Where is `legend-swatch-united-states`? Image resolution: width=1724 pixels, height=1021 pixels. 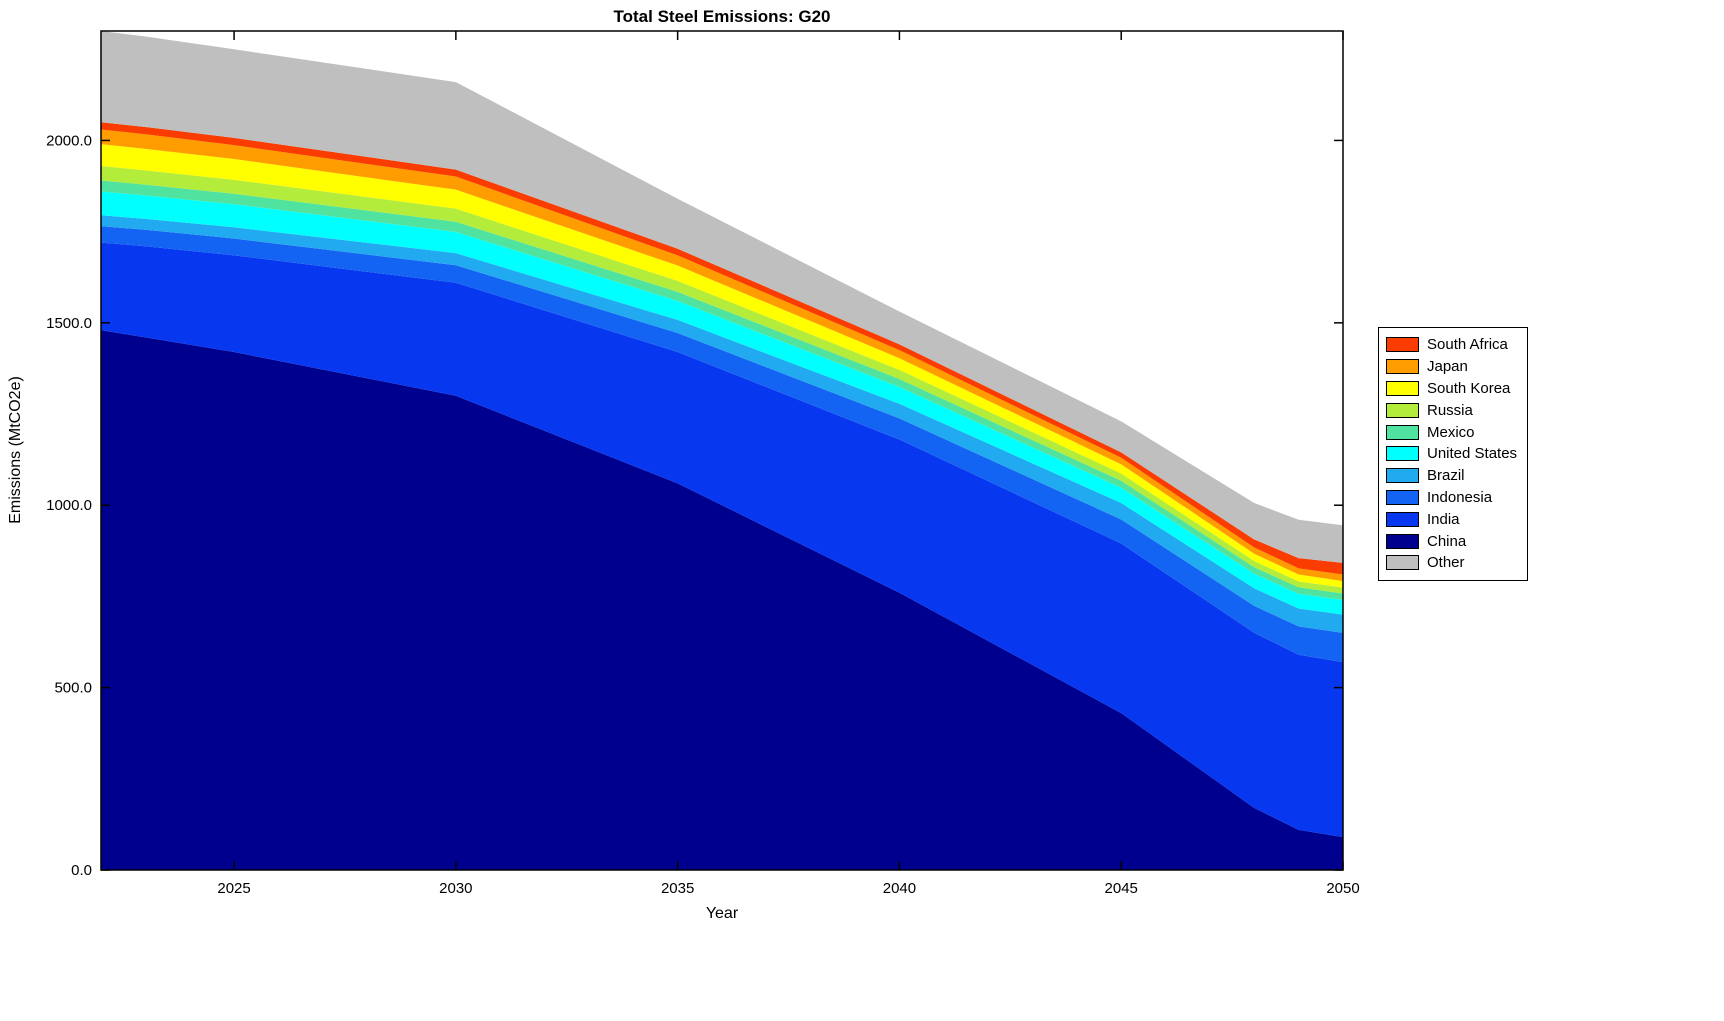 legend-swatch-united-states is located at coordinates (1402, 454).